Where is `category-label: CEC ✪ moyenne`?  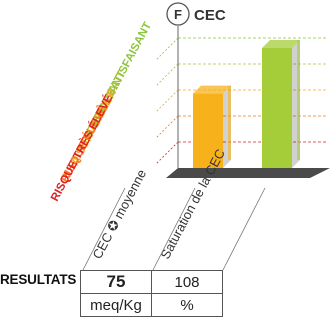 category-label: CEC ✪ moyenne is located at coordinates (119, 214).